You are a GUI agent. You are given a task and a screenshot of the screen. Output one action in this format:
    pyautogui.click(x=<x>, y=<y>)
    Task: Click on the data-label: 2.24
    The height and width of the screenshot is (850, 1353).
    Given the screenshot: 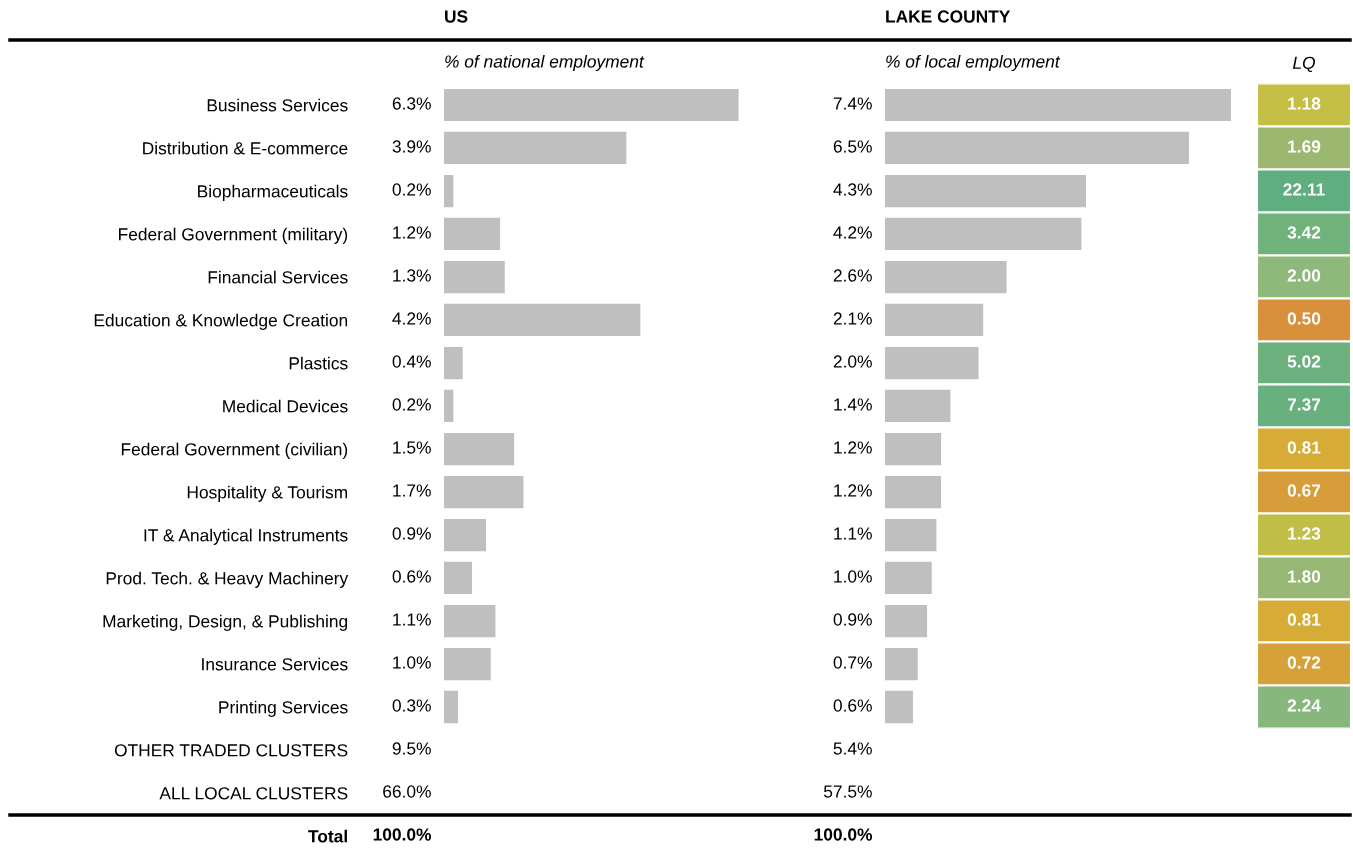 What is the action you would take?
    pyautogui.click(x=1304, y=705)
    